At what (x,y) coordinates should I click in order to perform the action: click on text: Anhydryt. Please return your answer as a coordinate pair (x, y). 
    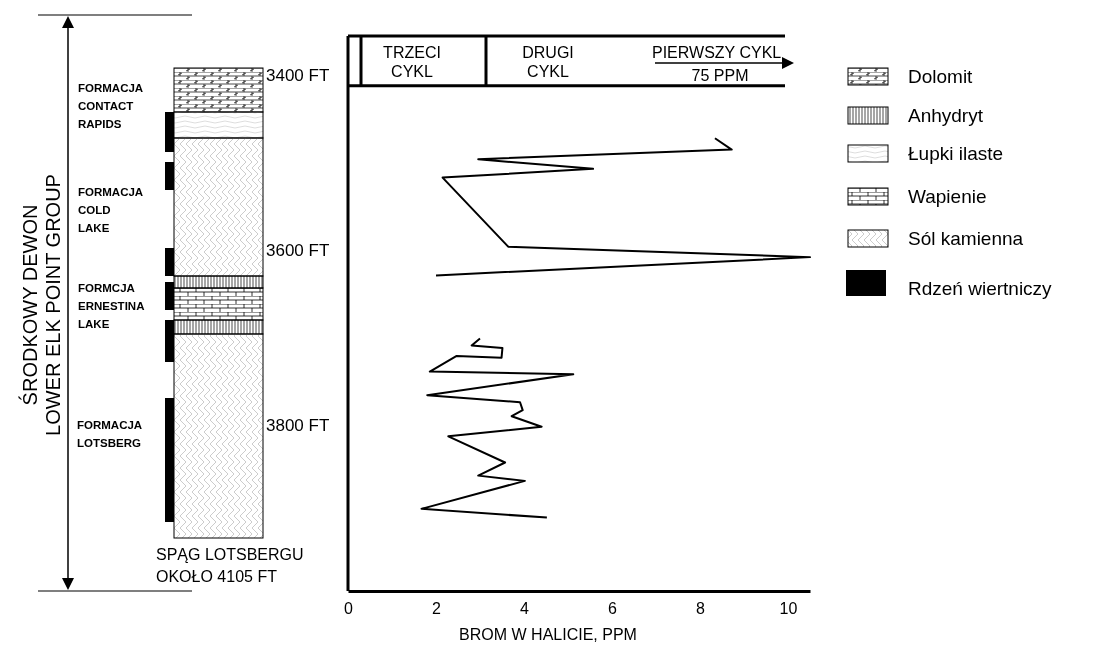
    Looking at the image, I should click on (946, 115).